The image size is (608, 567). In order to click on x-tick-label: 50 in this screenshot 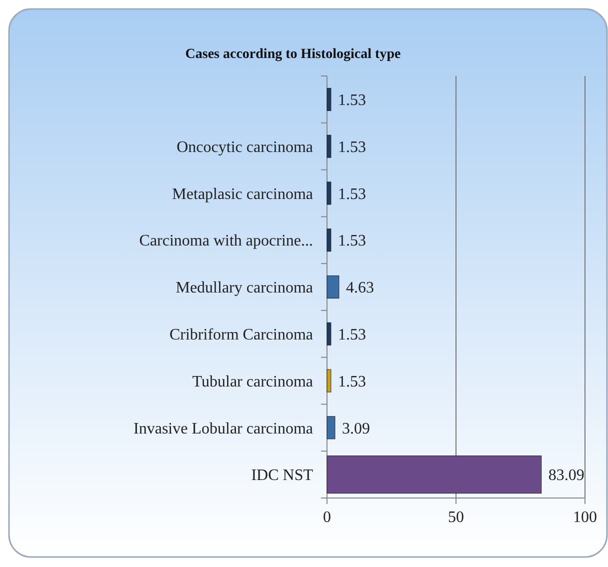, I will do `click(456, 517)`.